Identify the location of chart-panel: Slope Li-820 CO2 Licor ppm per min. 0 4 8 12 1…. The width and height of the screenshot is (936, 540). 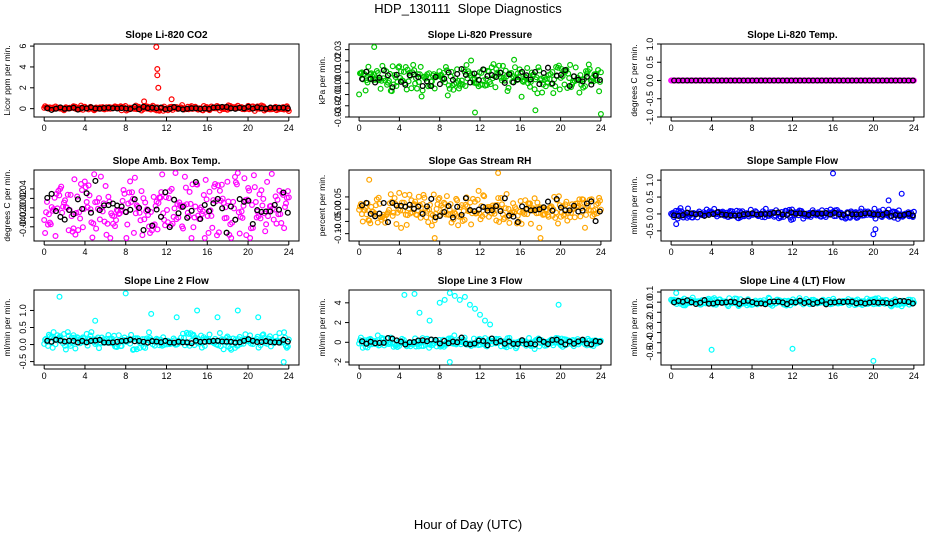
(151, 81).